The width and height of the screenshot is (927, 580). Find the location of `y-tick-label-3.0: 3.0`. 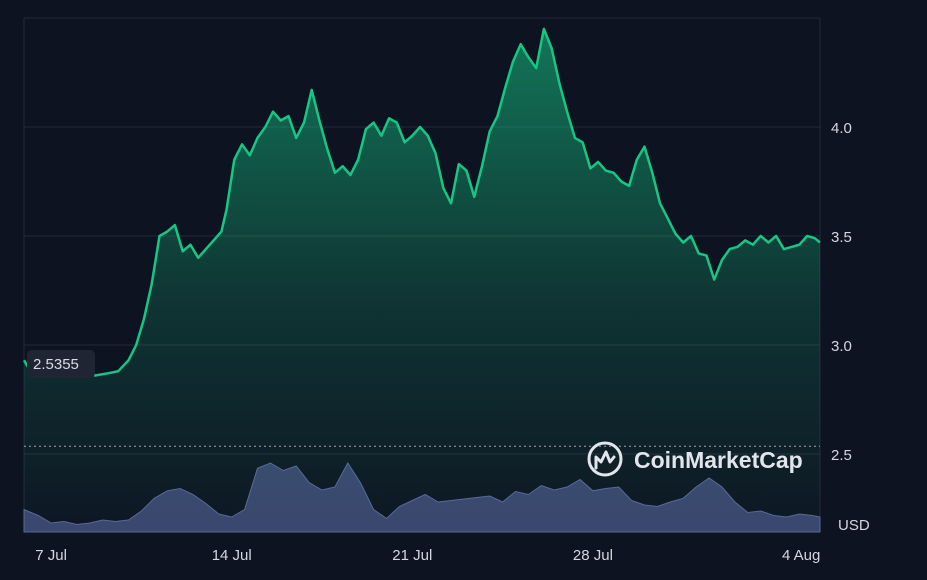

y-tick-label-3.0: 3.0 is located at coordinates (841, 346).